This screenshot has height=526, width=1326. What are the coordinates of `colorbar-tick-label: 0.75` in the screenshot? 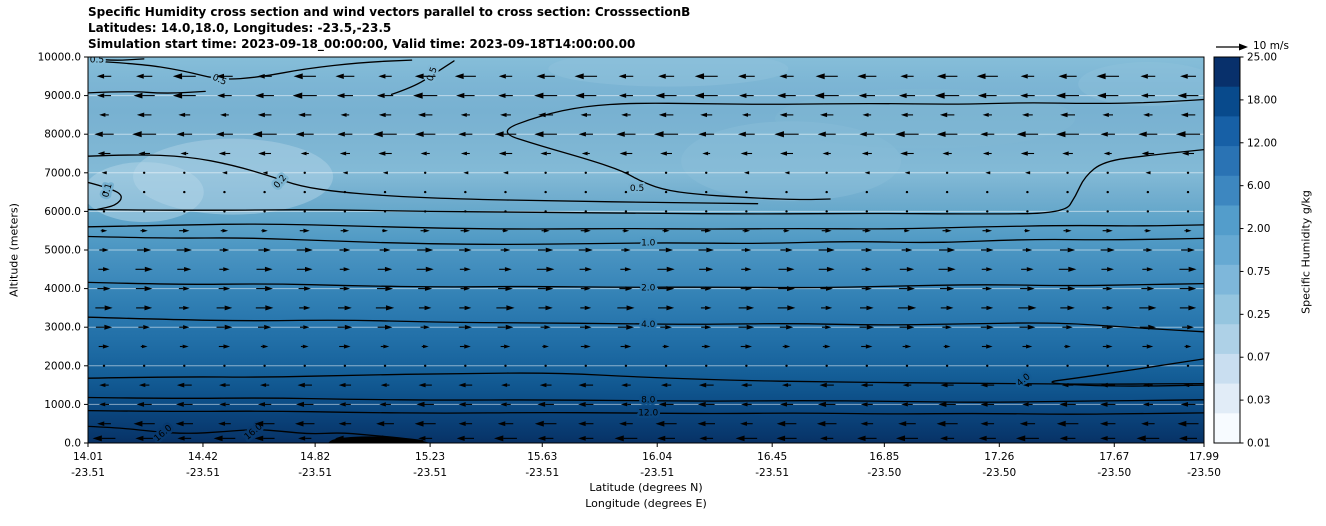 It's located at (1258, 272).